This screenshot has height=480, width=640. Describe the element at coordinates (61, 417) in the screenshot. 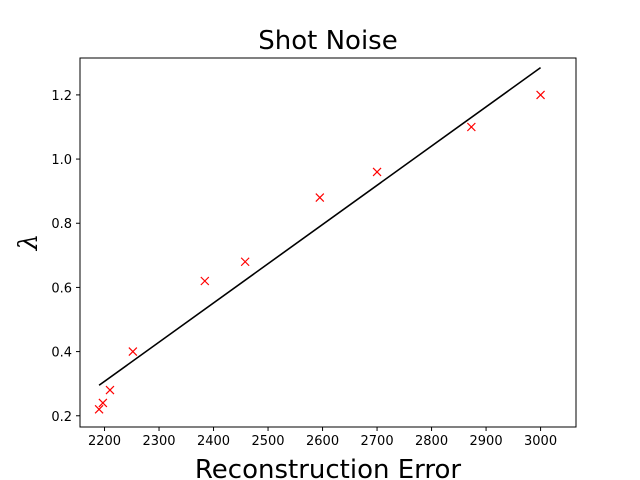

I see `y-tick-label: 0.2` at that location.